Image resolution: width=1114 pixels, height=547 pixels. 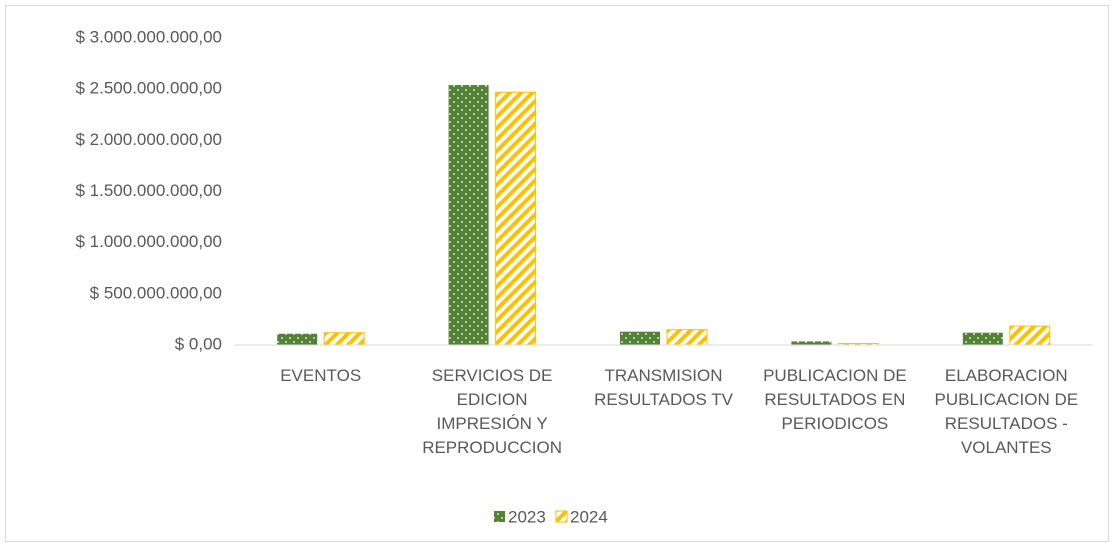 What do you see at coordinates (198, 343) in the screenshot?
I see `y-tick-label: $ 0,00` at bounding box center [198, 343].